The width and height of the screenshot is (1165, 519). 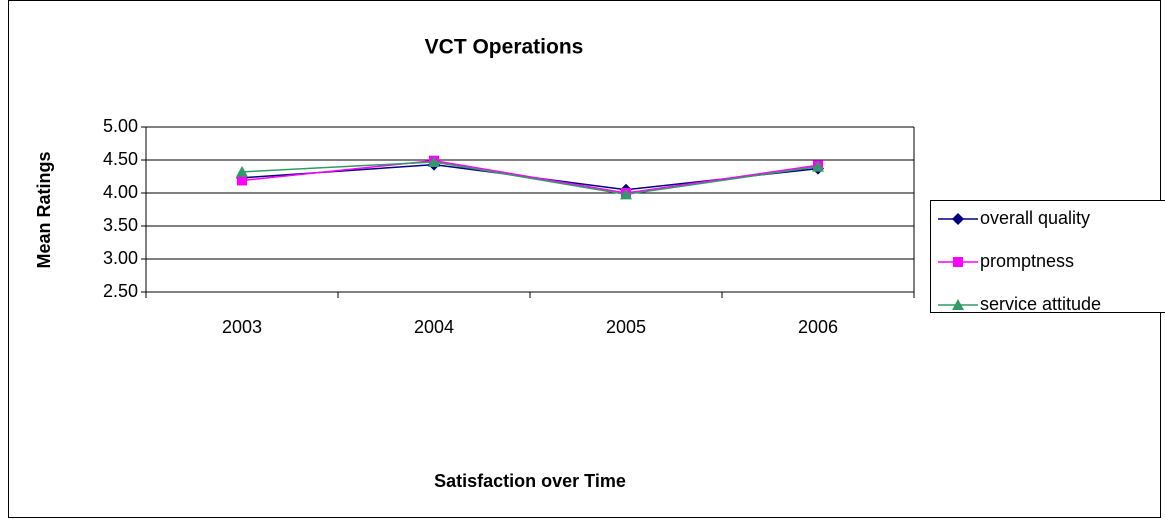 I want to click on x-tick-label: 2004, so click(x=434, y=327).